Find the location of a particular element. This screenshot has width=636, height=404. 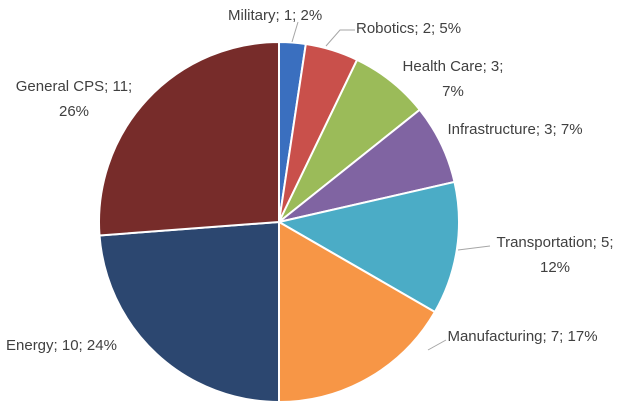

data-label: Health Care; 3; 7% is located at coordinates (453, 79).